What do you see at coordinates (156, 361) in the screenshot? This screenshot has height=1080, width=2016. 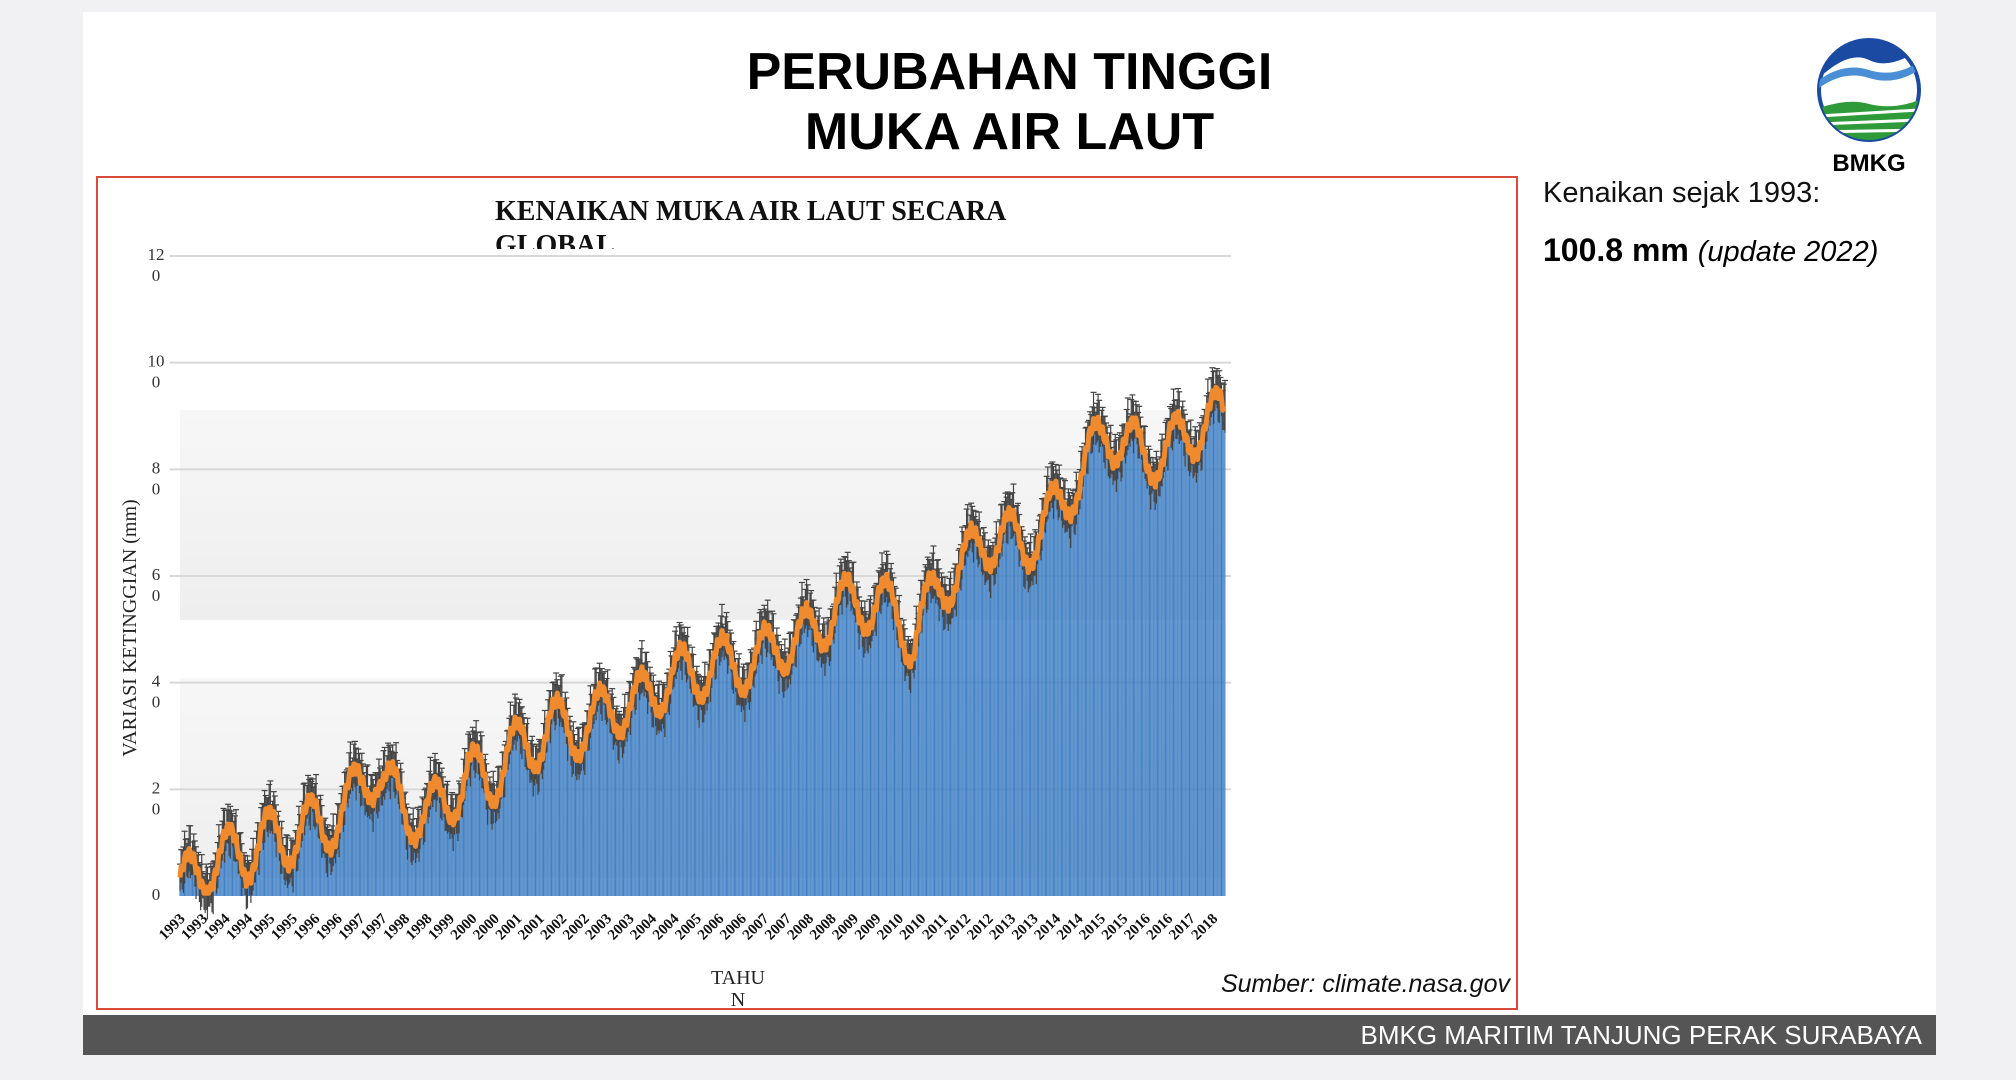 I see `y-tick-label: 10` at bounding box center [156, 361].